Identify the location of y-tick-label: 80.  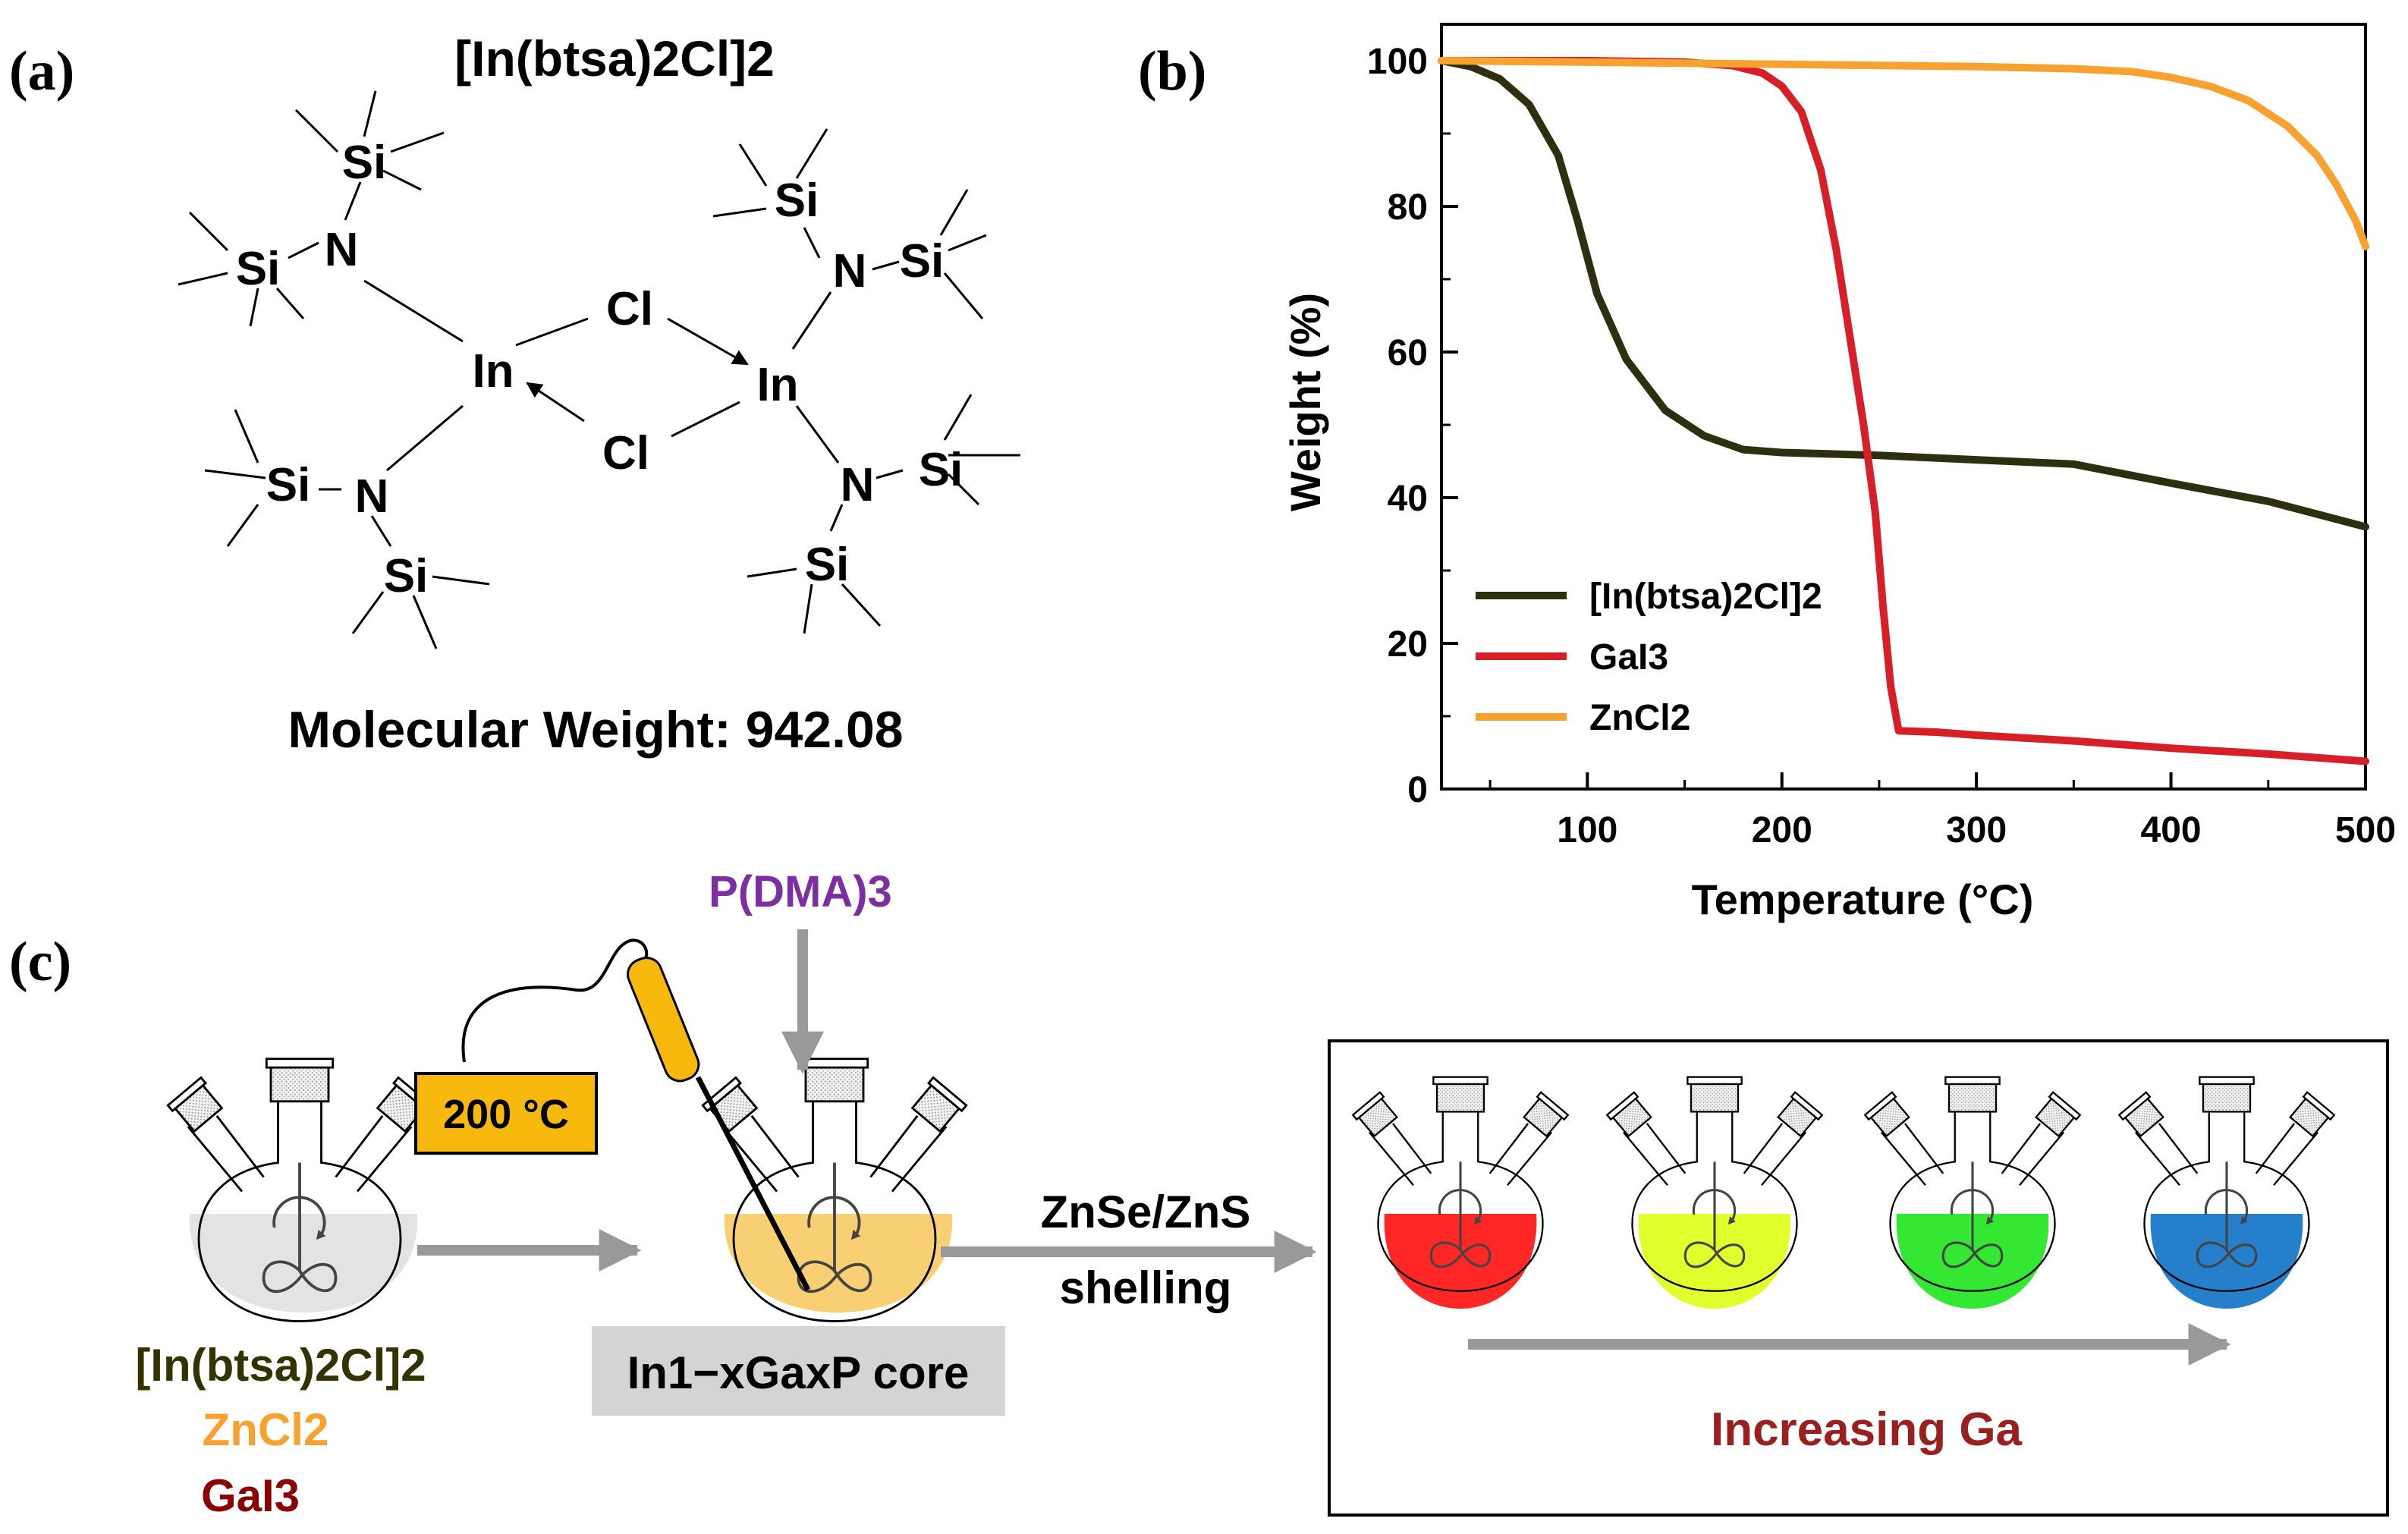
(1408, 207).